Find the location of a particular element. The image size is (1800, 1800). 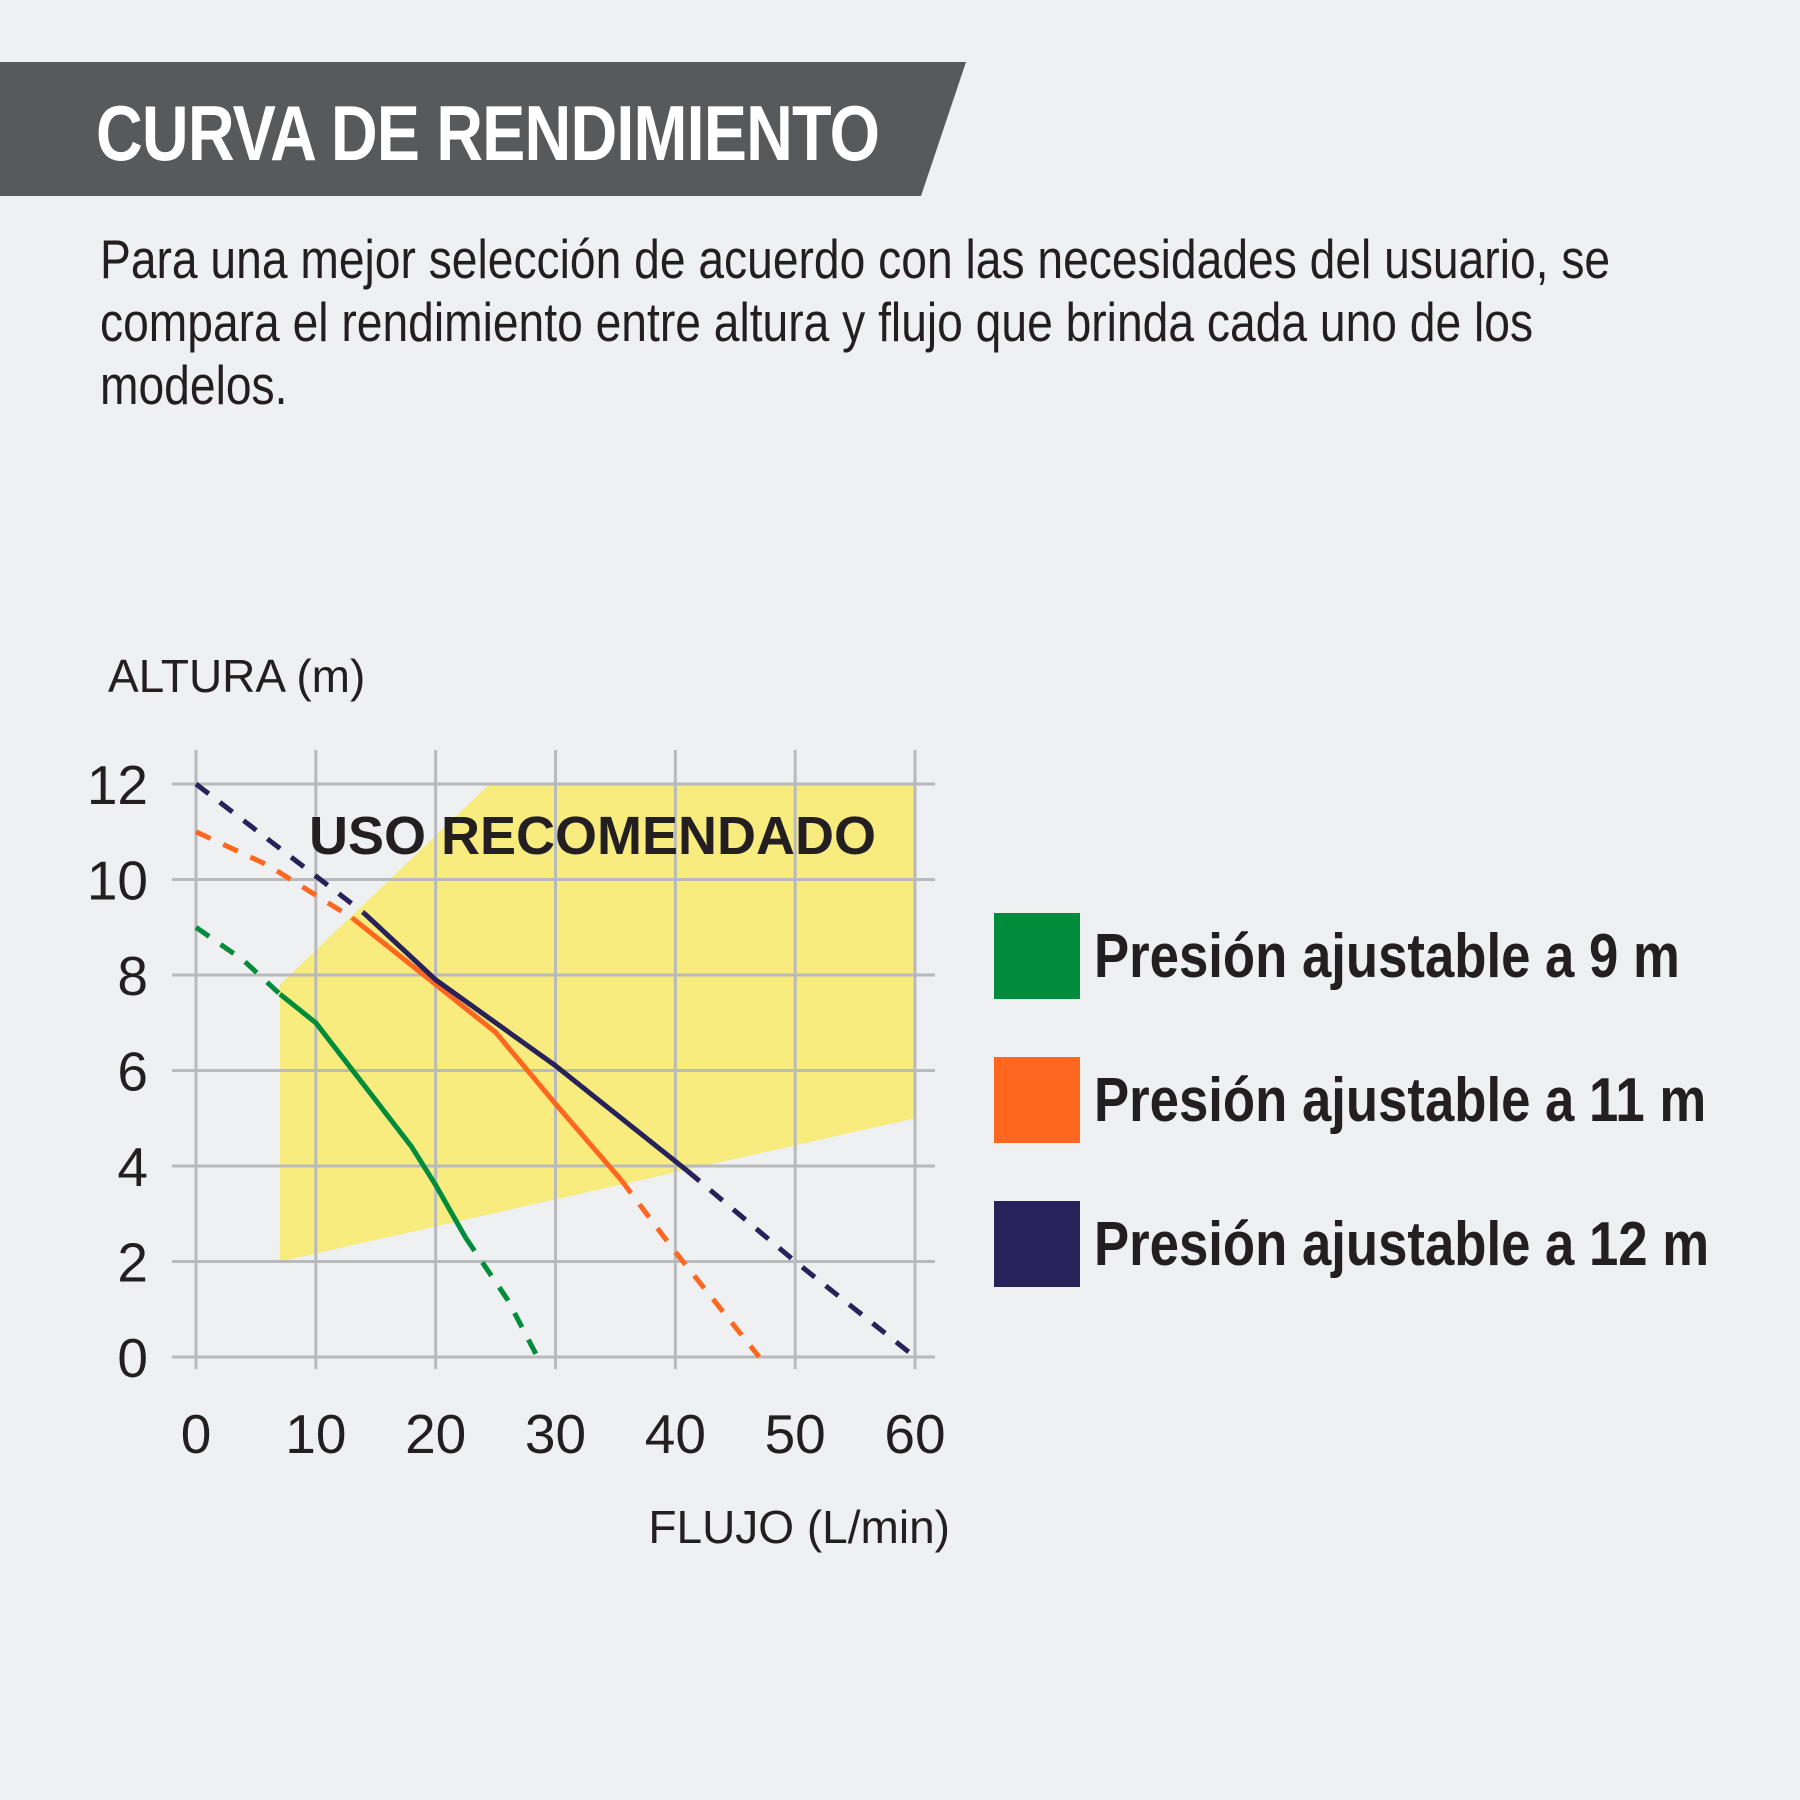

recommended-zone is located at coordinates (597, 1023).